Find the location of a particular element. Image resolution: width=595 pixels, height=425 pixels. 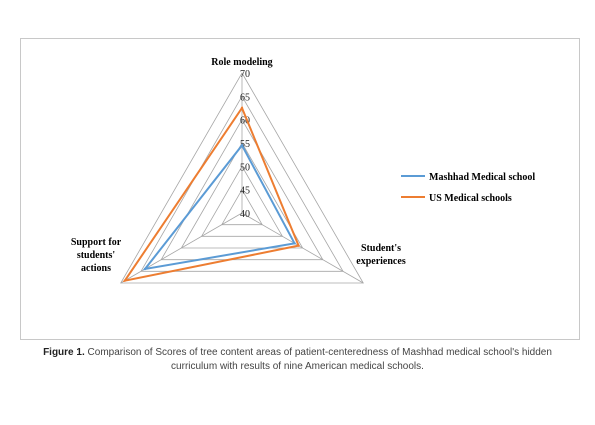

tick-label: 60 is located at coordinates (245, 121).